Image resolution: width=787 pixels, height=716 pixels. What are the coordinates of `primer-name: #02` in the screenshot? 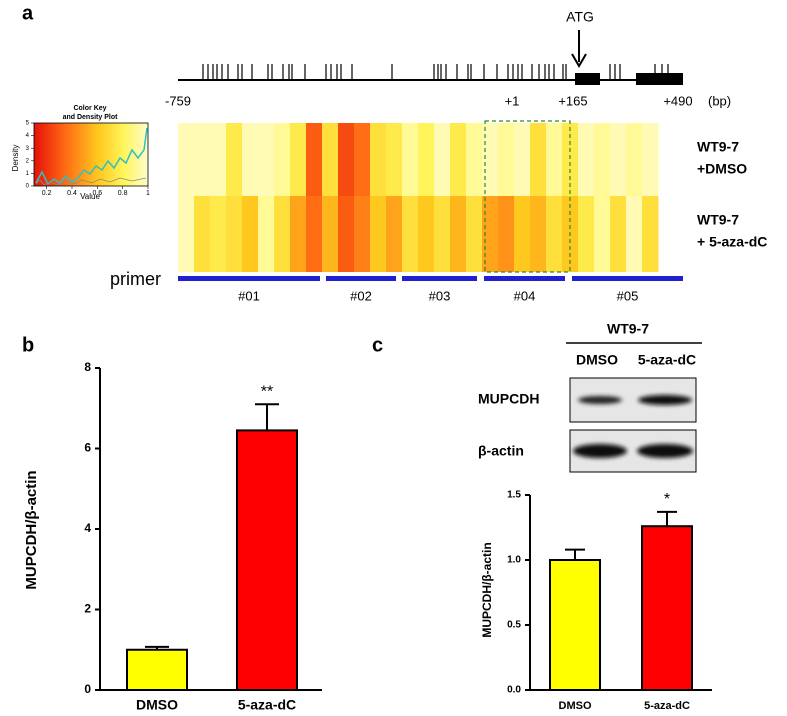 It's located at (361, 295).